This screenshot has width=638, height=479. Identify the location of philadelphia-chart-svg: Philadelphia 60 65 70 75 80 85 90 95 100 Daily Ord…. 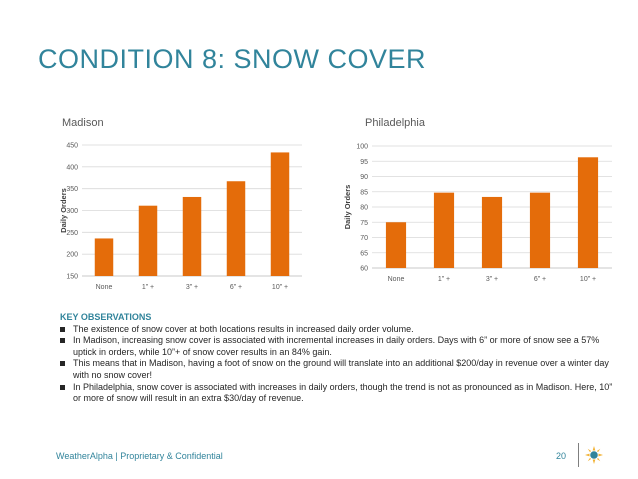
(477, 200).